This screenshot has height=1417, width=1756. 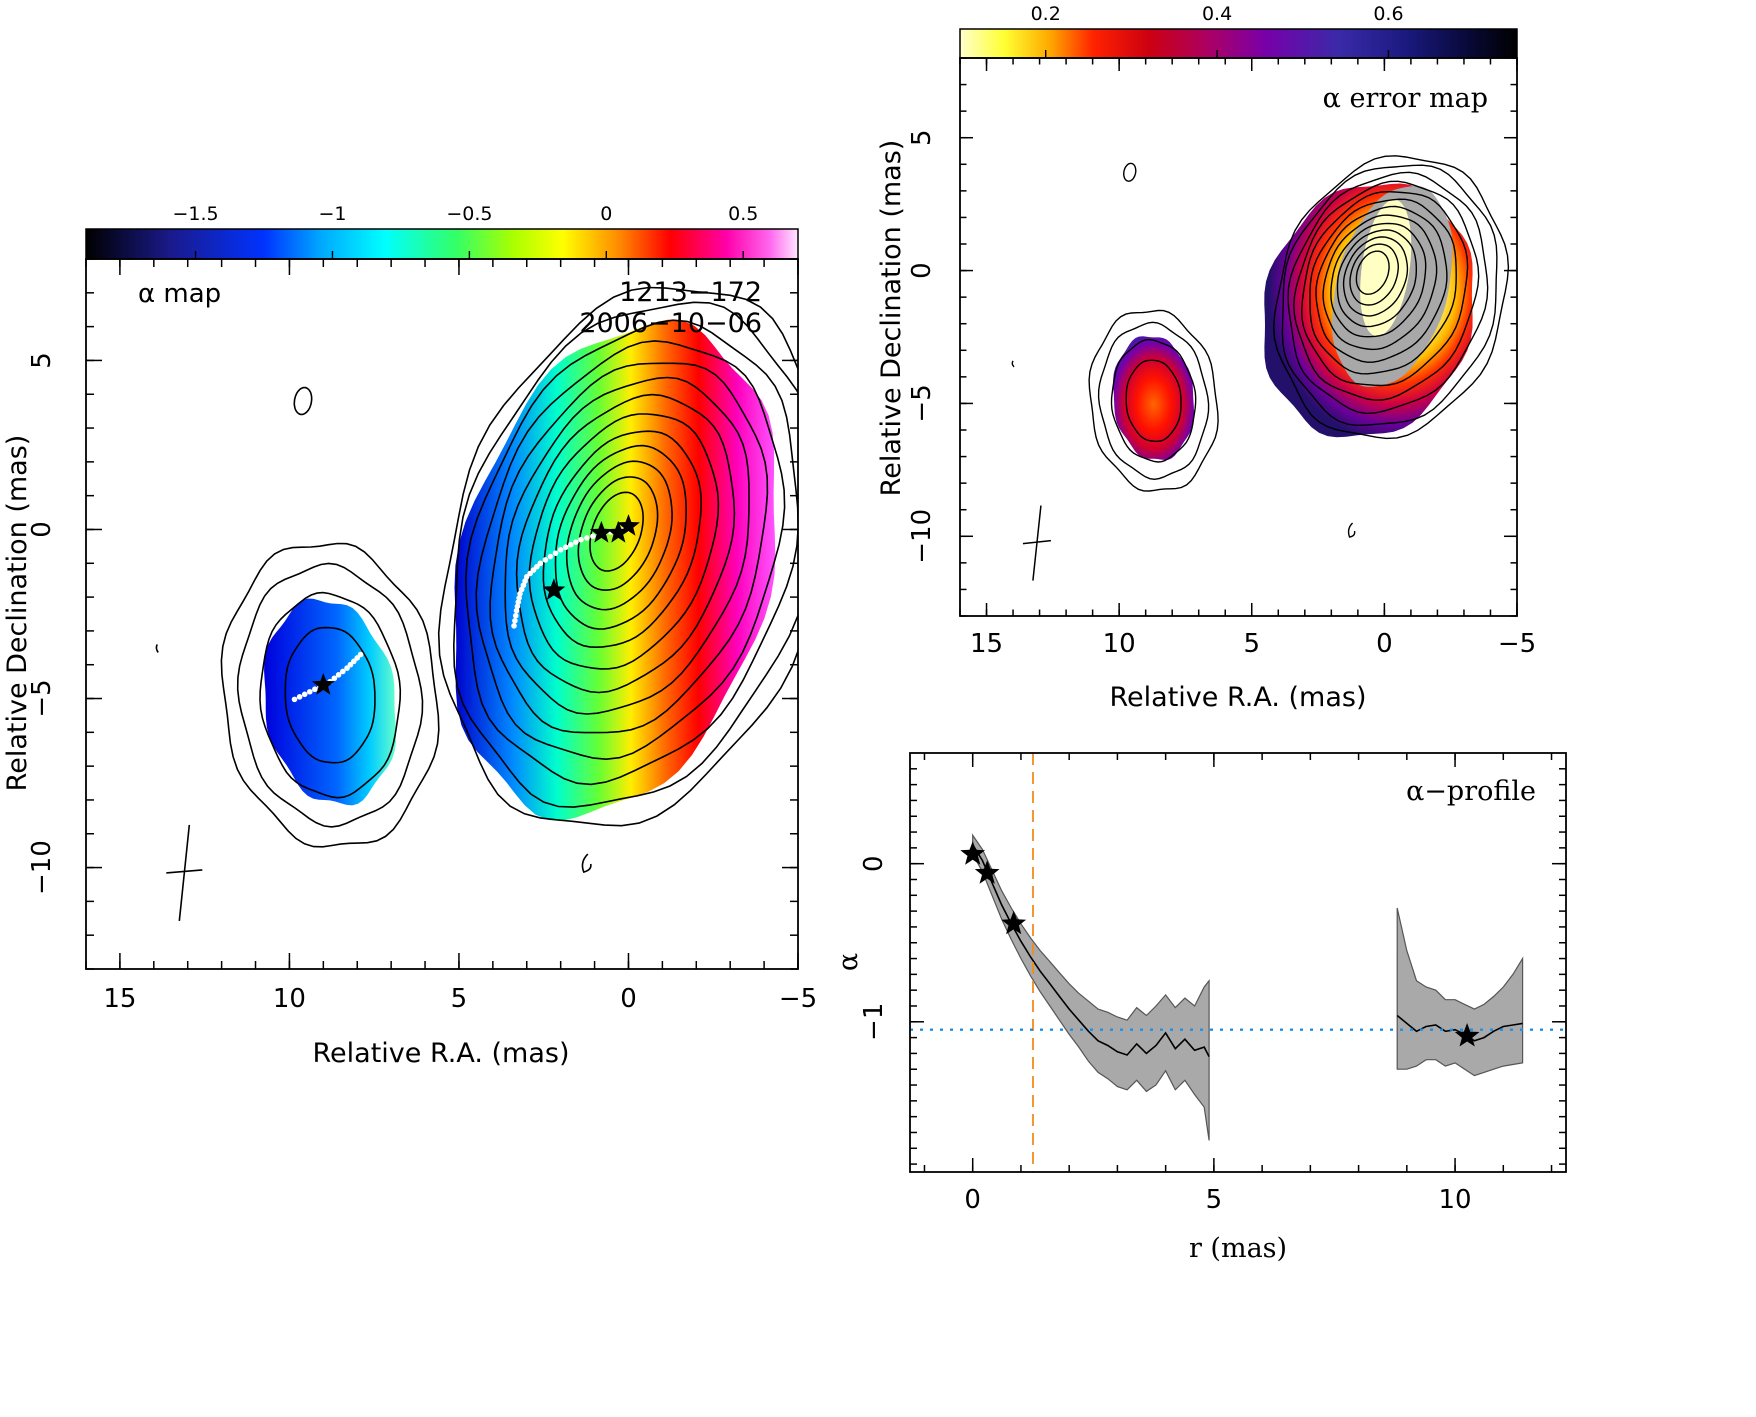 What do you see at coordinates (442, 244) in the screenshot?
I see `alpha-colorbar` at bounding box center [442, 244].